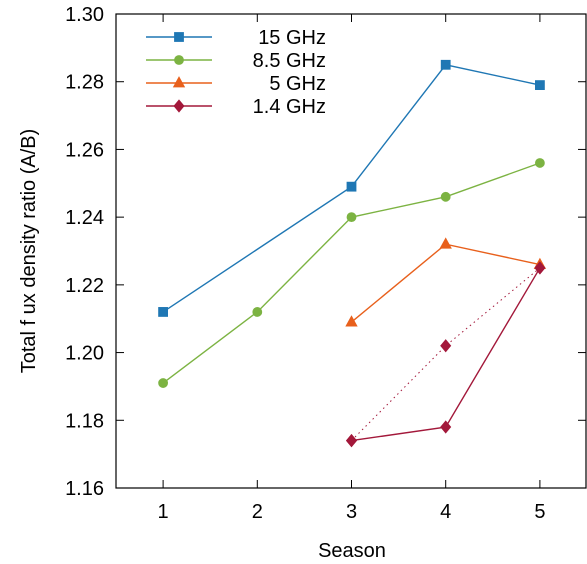 This screenshot has height=564, width=587. I want to click on legend-label-8-5-ghz: 8.5 GHz, so click(289, 61).